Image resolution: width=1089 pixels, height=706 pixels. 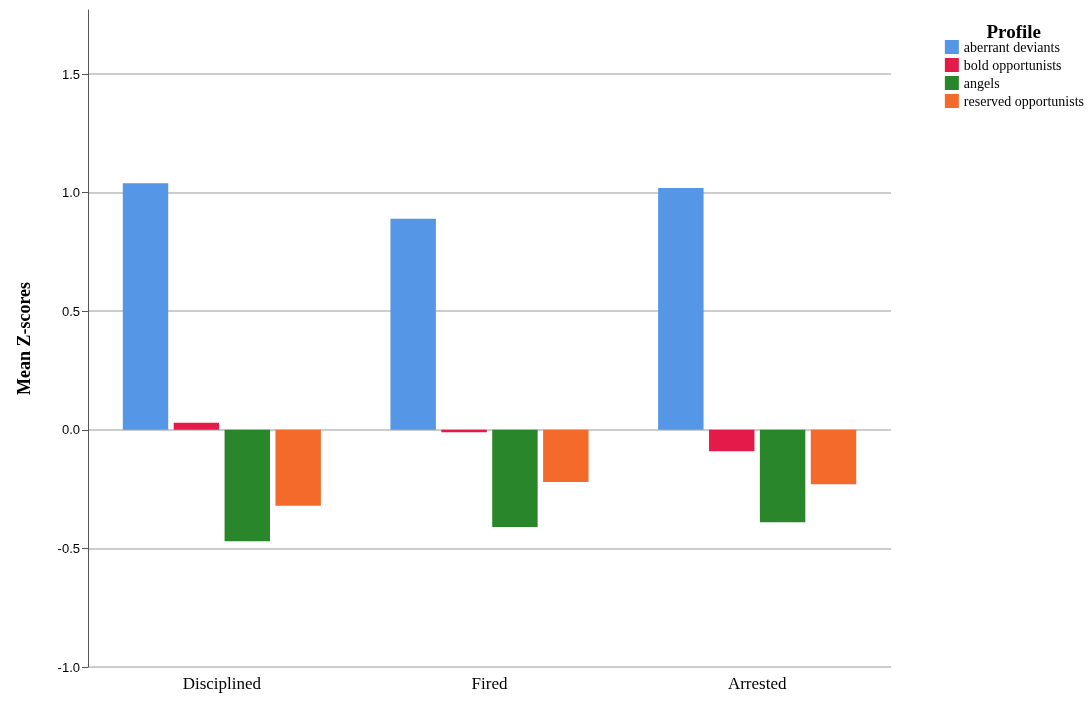 What do you see at coordinates (68, 667) in the screenshot?
I see `y-tick-label: -1.0` at bounding box center [68, 667].